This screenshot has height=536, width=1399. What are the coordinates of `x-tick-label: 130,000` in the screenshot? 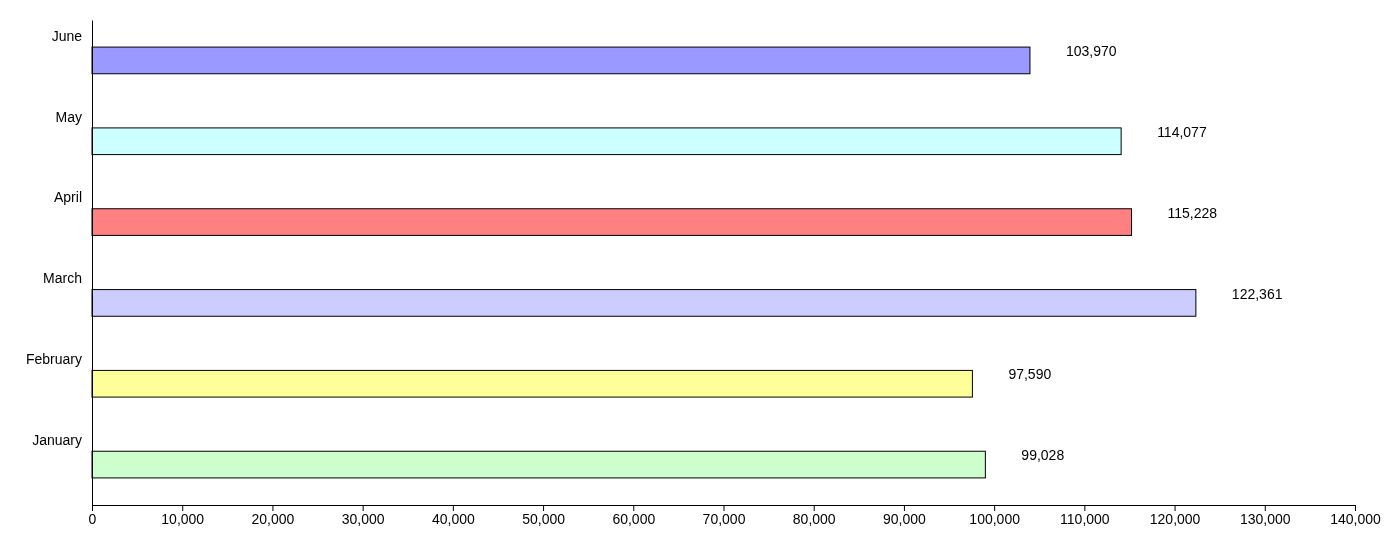 It's located at (1265, 518).